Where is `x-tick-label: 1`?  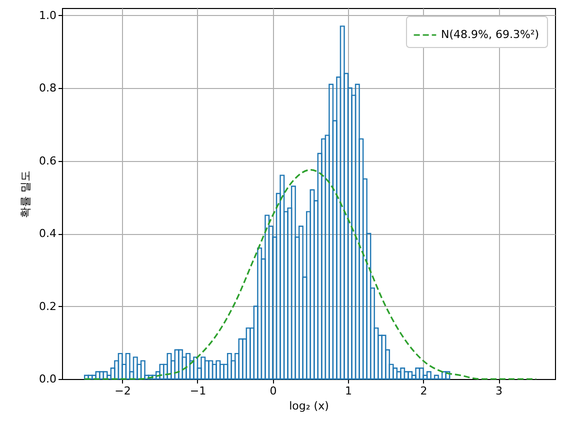
x-tick-label: 1 is located at coordinates (348, 391).